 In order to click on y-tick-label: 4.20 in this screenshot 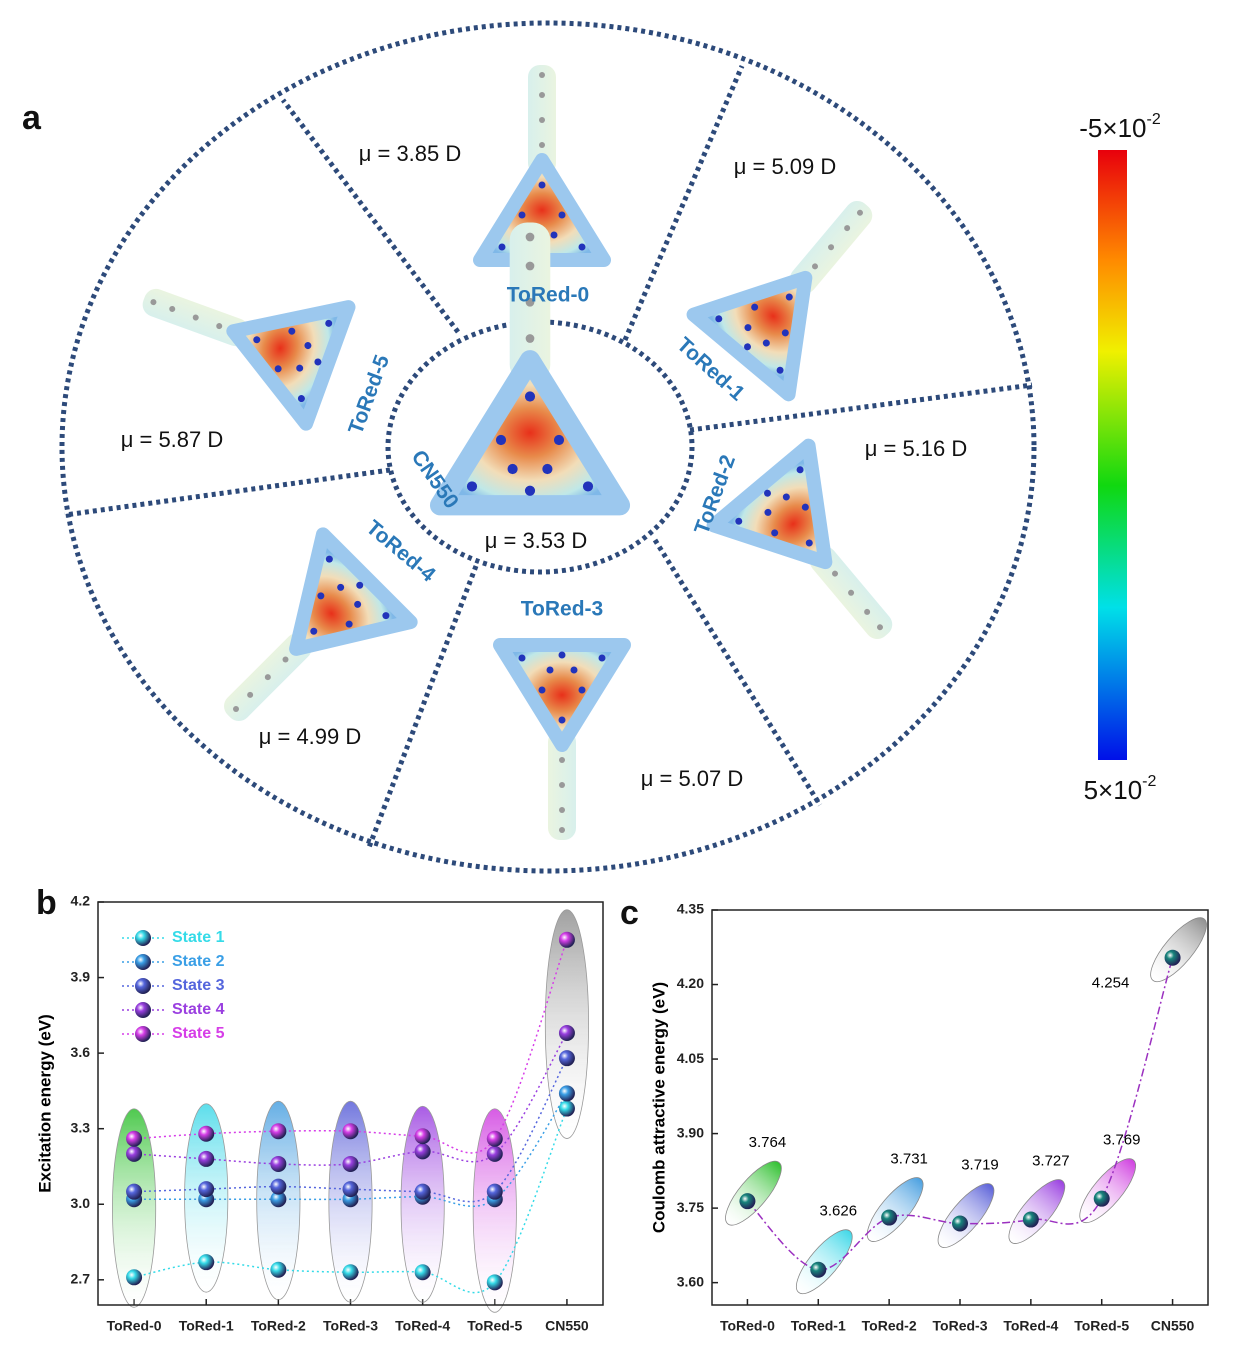, I will do `click(690, 983)`.